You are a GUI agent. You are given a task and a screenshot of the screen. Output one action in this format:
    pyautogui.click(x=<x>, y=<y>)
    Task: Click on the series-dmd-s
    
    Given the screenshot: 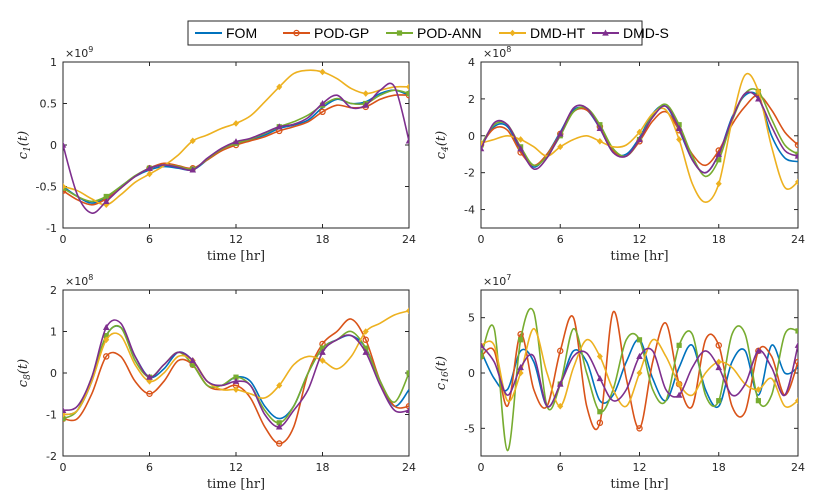 What is the action you would take?
    pyautogui.click(x=236, y=148)
    